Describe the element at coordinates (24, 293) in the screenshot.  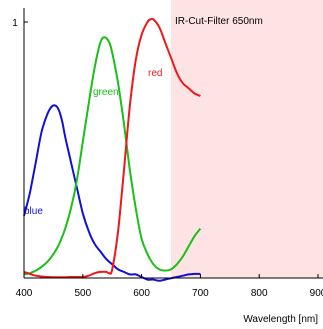
I see `x-tick-label-400: 400` at that location.